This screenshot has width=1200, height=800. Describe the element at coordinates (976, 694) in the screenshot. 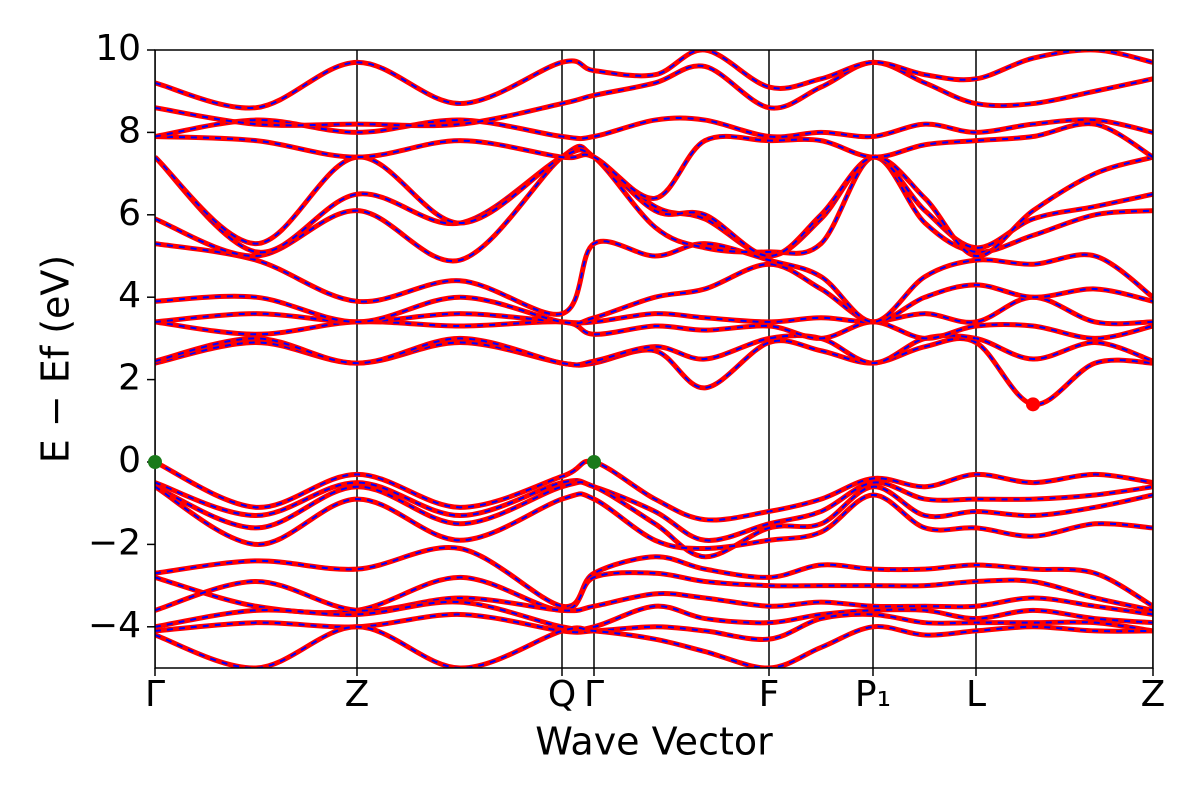

I see `x-tick-label: L` at that location.